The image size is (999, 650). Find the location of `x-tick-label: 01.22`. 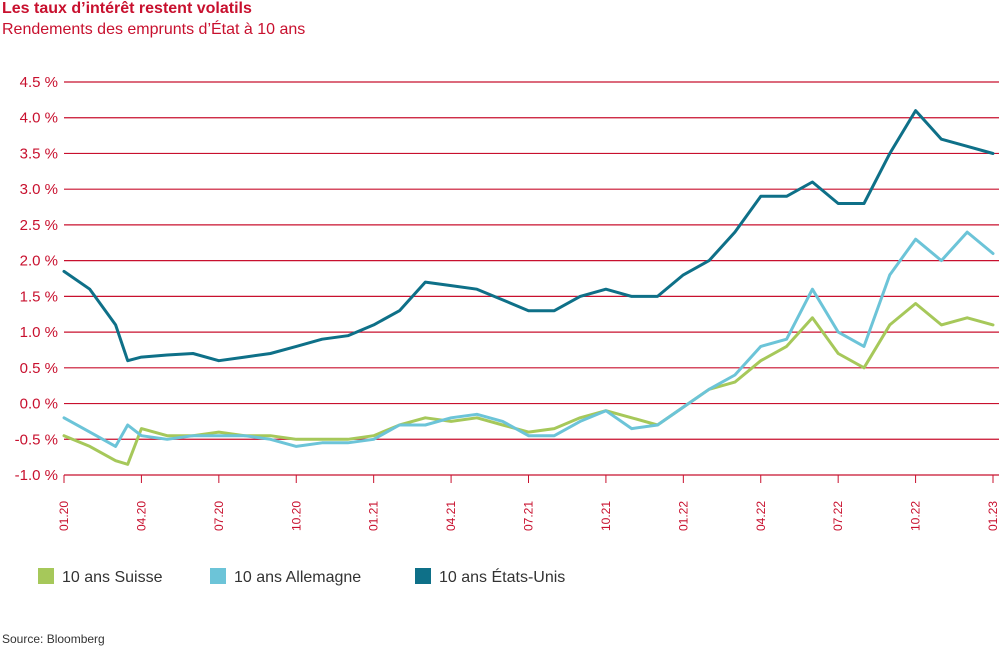

x-tick-label: 01.22 is located at coordinates (683, 516).